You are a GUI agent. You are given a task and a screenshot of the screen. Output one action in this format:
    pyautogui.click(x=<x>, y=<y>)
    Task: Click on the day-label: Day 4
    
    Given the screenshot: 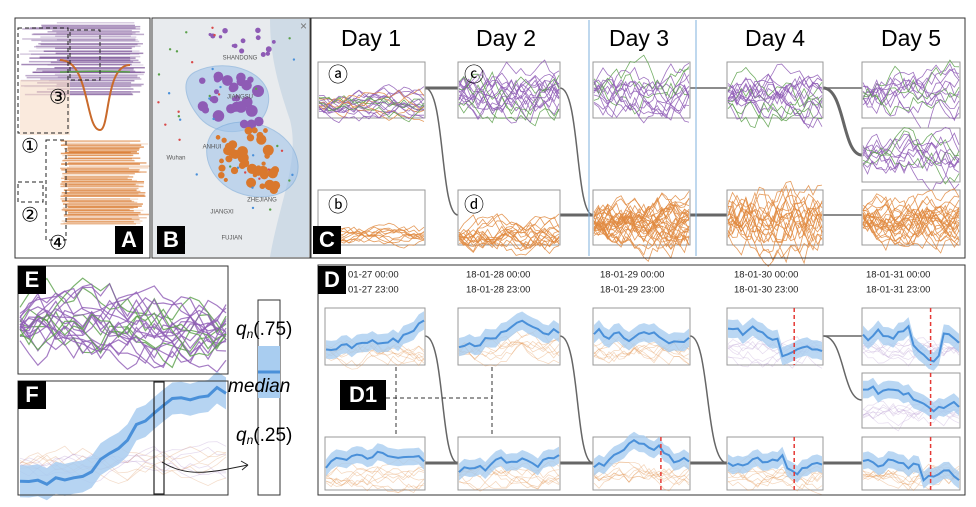 What is the action you would take?
    pyautogui.click(x=775, y=38)
    